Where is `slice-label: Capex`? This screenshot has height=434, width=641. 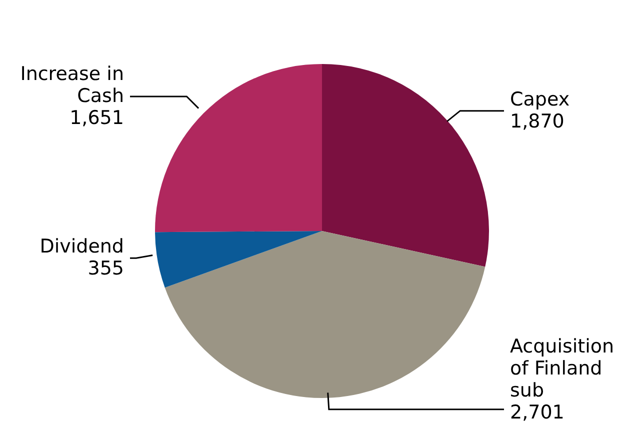 slice-label: Capex is located at coordinates (540, 99).